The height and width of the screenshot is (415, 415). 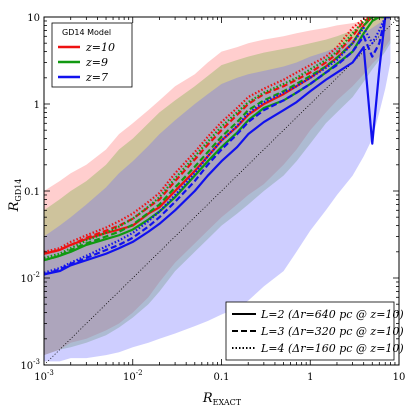 I want to click on x-axis-title: REXACT, so click(x=222, y=399).